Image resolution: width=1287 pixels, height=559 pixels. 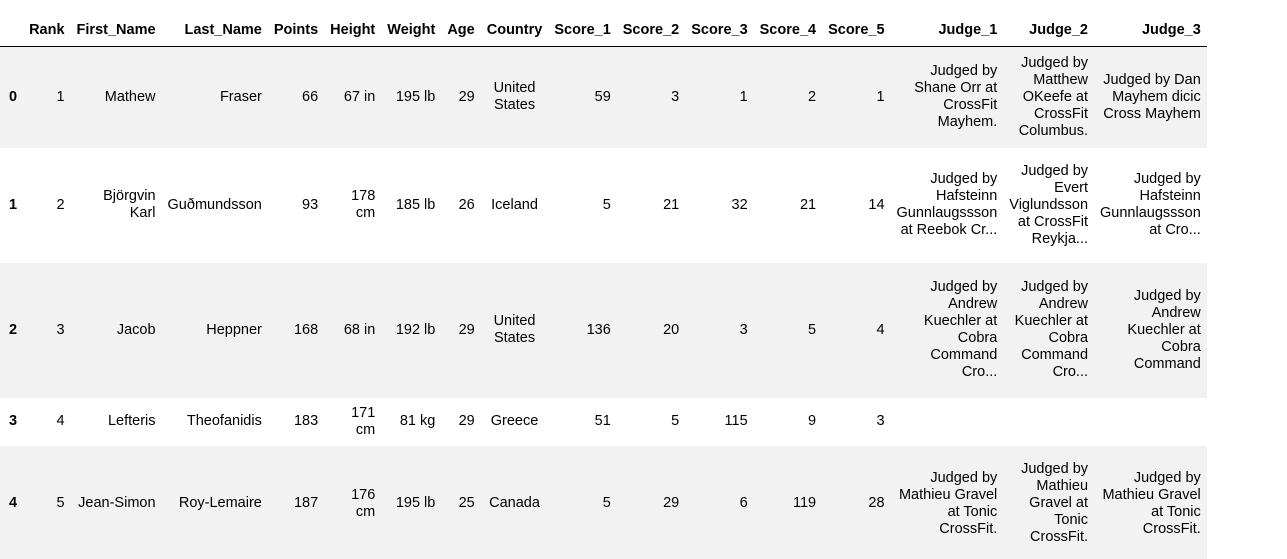 I want to click on cell-height: 68 in, so click(x=359, y=329).